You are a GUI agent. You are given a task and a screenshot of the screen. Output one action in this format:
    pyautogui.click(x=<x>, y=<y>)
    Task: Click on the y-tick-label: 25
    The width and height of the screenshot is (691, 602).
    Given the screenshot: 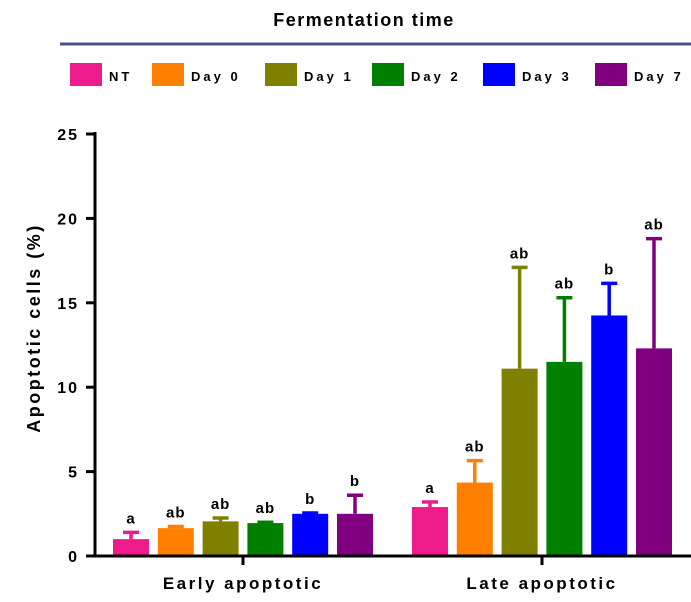 What is the action you would take?
    pyautogui.click(x=68, y=135)
    